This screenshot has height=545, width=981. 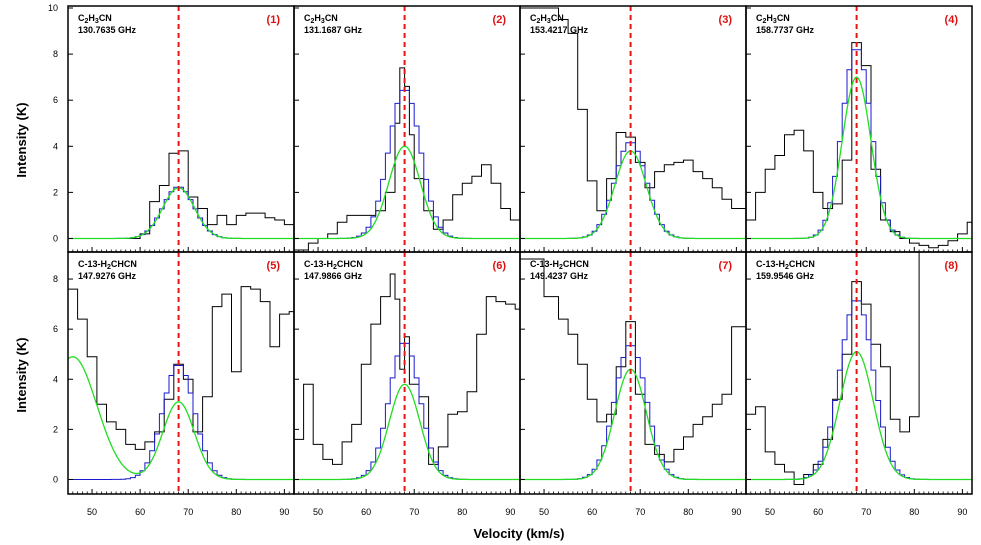 I want to click on frequency-label: 130.7635 GHz, so click(x=107, y=30).